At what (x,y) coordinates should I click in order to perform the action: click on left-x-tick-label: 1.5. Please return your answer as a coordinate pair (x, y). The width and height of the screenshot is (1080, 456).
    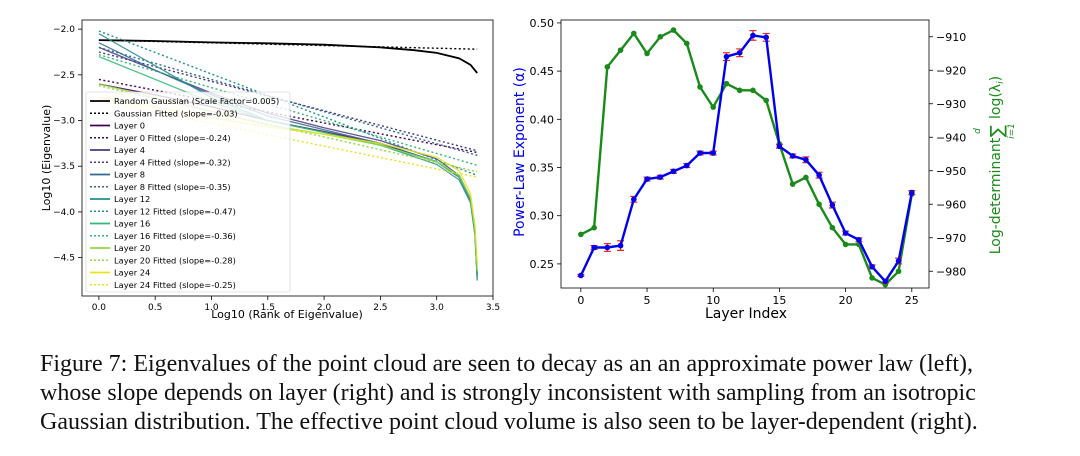
    Looking at the image, I should click on (268, 308).